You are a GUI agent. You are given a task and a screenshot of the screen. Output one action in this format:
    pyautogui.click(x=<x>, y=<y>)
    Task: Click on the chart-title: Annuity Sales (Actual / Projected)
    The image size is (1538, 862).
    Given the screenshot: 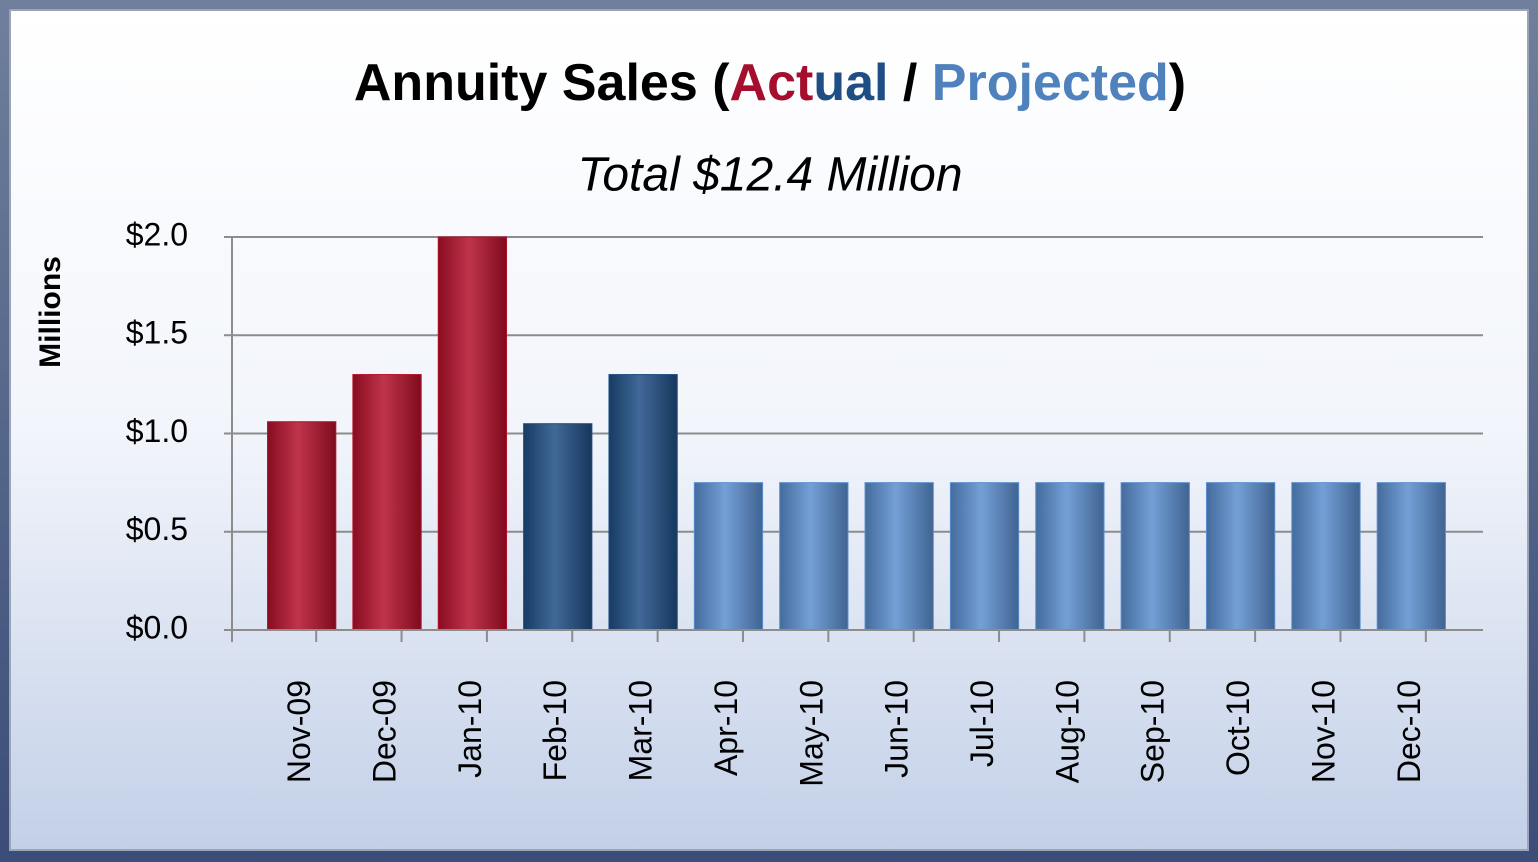 What is the action you would take?
    pyautogui.click(x=770, y=83)
    